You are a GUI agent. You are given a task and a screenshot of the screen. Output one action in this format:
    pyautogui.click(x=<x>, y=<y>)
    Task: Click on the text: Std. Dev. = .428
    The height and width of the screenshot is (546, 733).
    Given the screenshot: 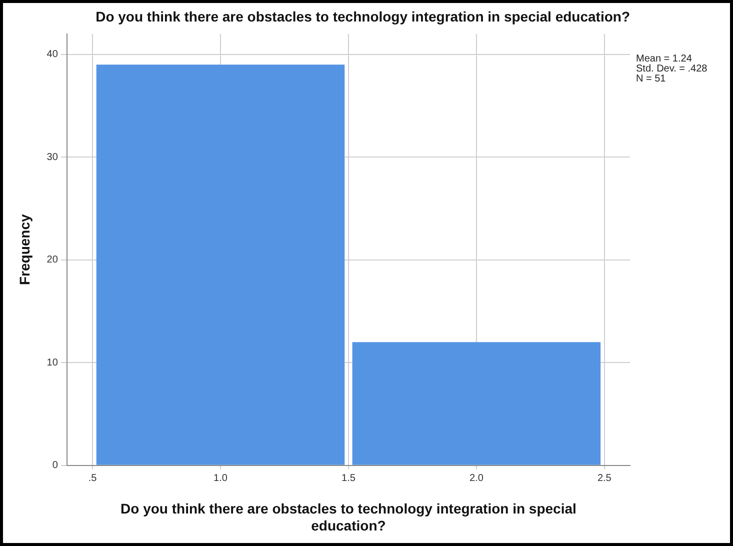 What is the action you would take?
    pyautogui.click(x=672, y=69)
    